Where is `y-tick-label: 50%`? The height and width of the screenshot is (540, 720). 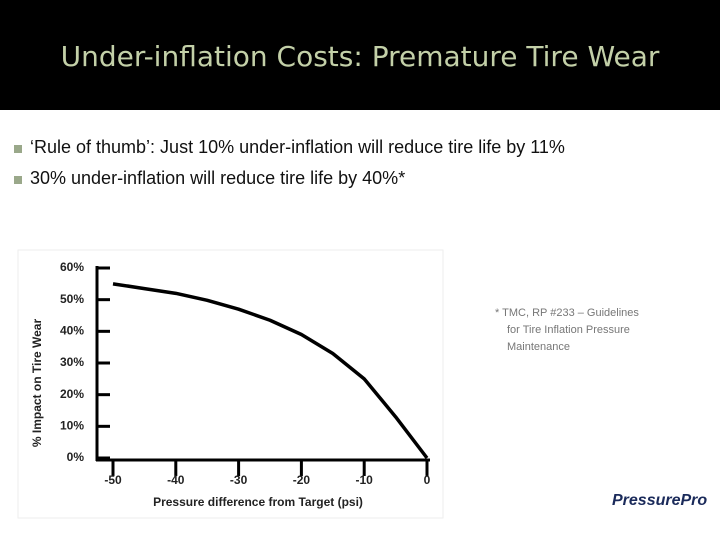
y-tick-label: 50% is located at coordinates (72, 299).